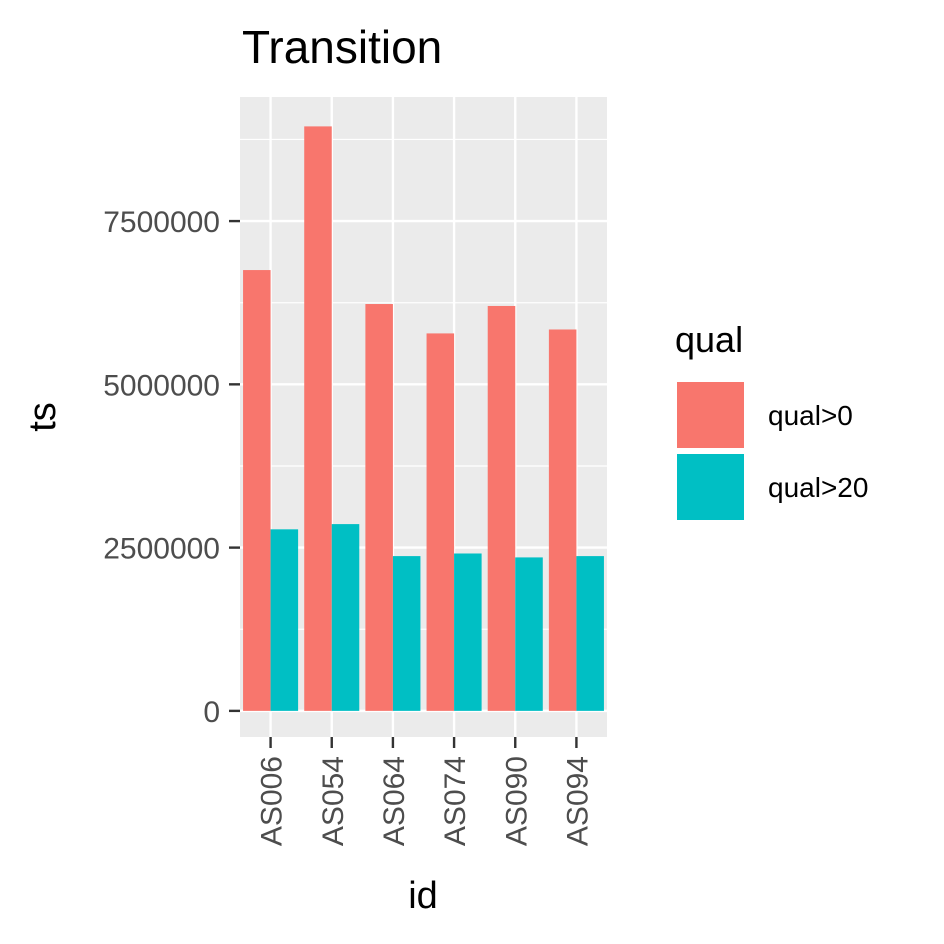 This screenshot has height=944, width=944. Describe the element at coordinates (318, 418) in the screenshot. I see `bar-qual>0-AS054` at that location.